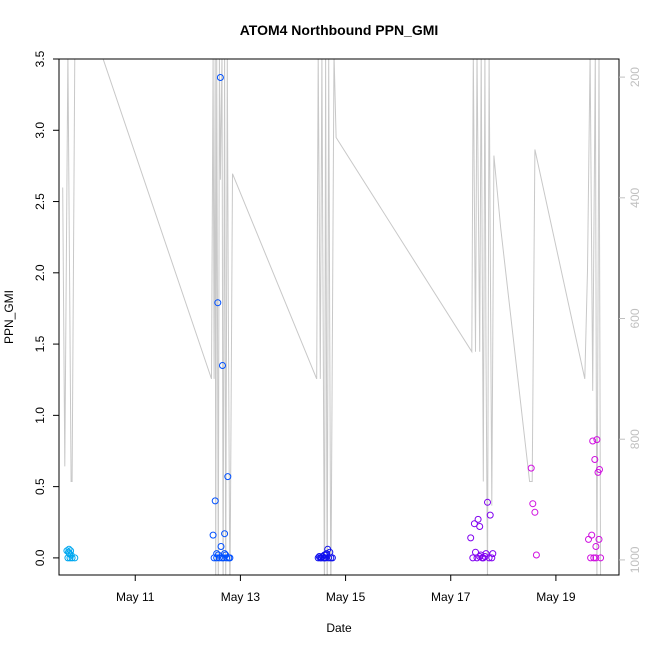 The image size is (650, 650). I want to click on y-tick-label: 2.5, so click(40, 201).